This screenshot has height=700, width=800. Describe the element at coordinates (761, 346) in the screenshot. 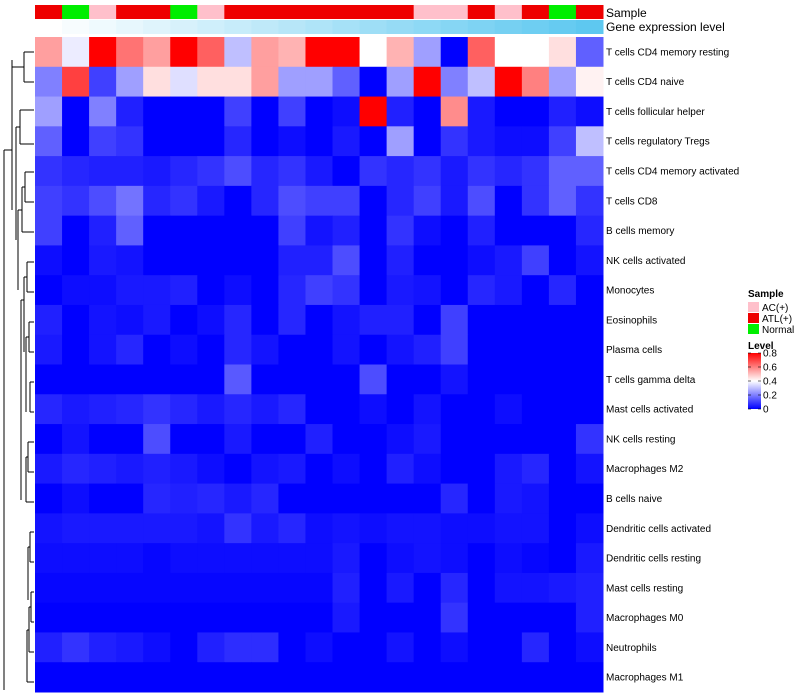

I see `level-legend-title: Level` at that location.